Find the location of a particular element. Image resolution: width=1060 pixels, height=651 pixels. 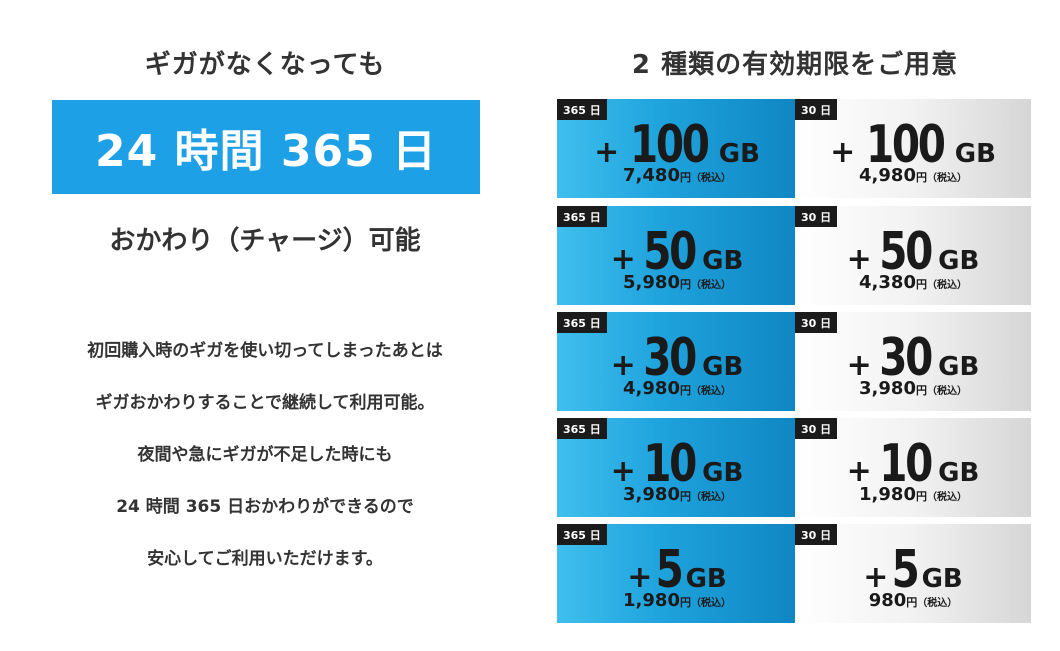

plan-card-30-day: 30 日 +50 GB 4,380円（税込） is located at coordinates (913, 255).